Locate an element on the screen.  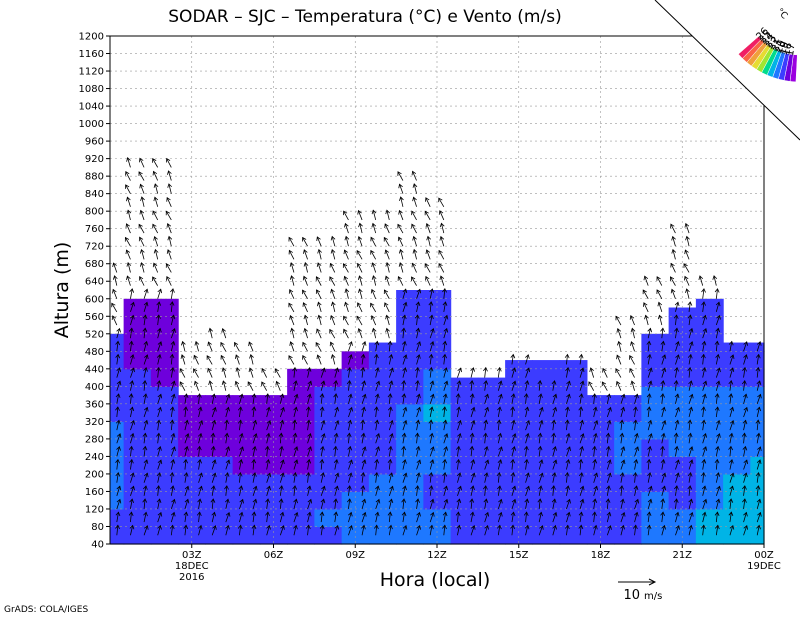
y-tick-label: 1160 is located at coordinates (91, 54).